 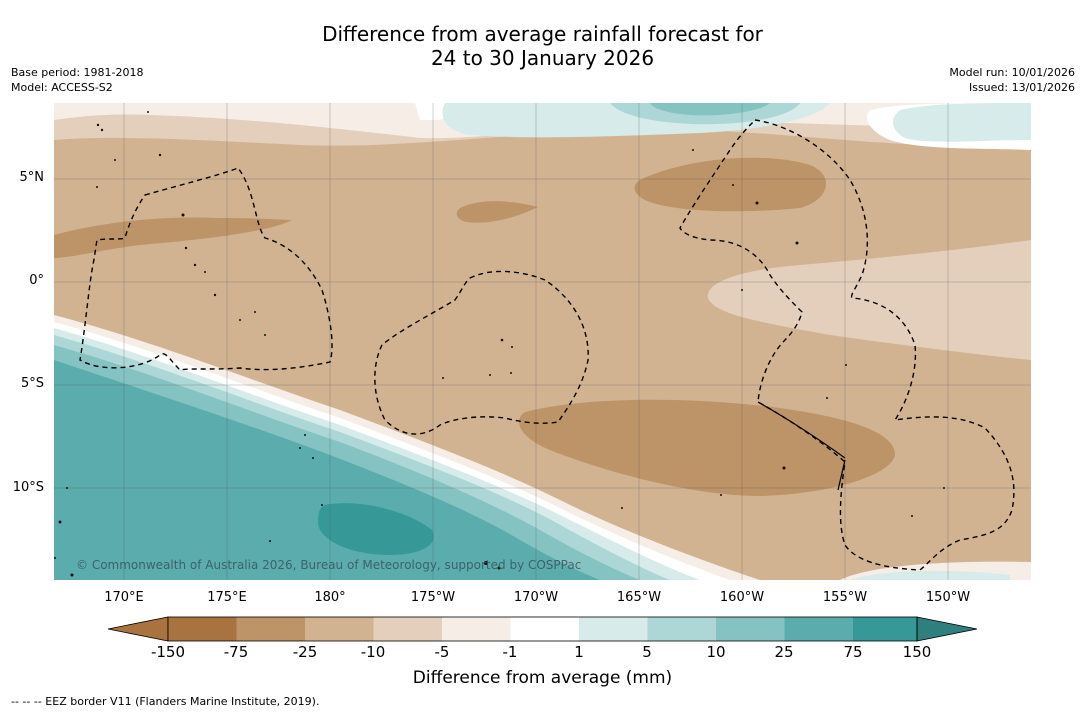 I want to click on lon-label-155w: 155°W, so click(x=845, y=597).